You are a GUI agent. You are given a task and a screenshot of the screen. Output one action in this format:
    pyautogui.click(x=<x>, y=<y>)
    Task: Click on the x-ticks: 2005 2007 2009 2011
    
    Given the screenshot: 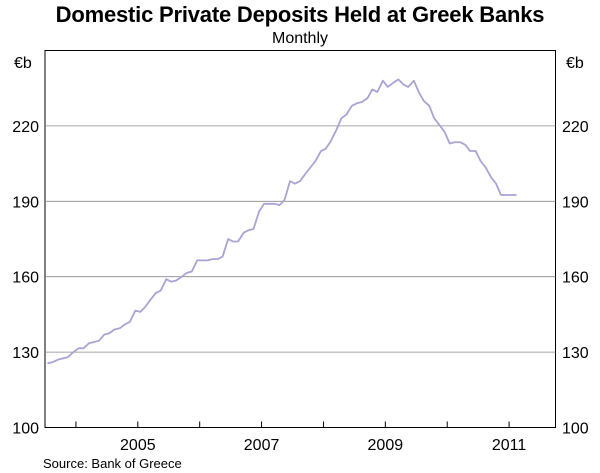 What is the action you would take?
    pyautogui.click(x=301, y=437)
    